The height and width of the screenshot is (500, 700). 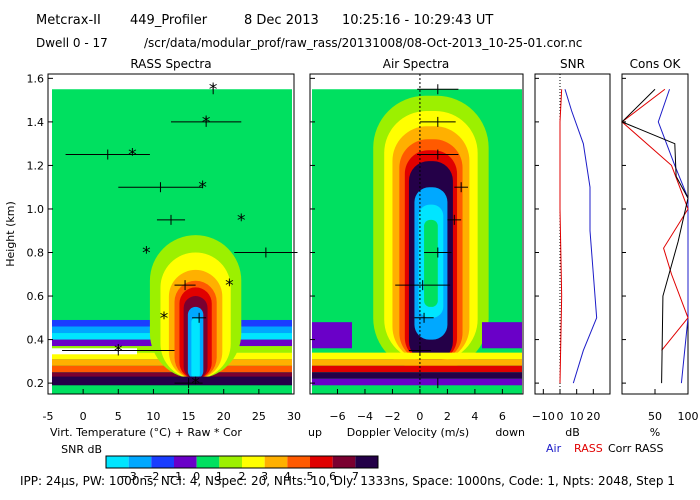 I want to click on snr-xtick-label: 20, so click(x=593, y=416).